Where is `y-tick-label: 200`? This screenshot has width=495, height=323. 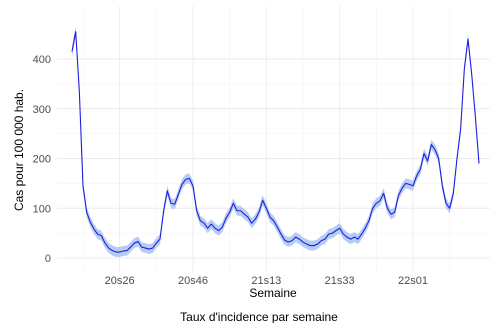
y-tick-label: 200 is located at coordinates (42, 160).